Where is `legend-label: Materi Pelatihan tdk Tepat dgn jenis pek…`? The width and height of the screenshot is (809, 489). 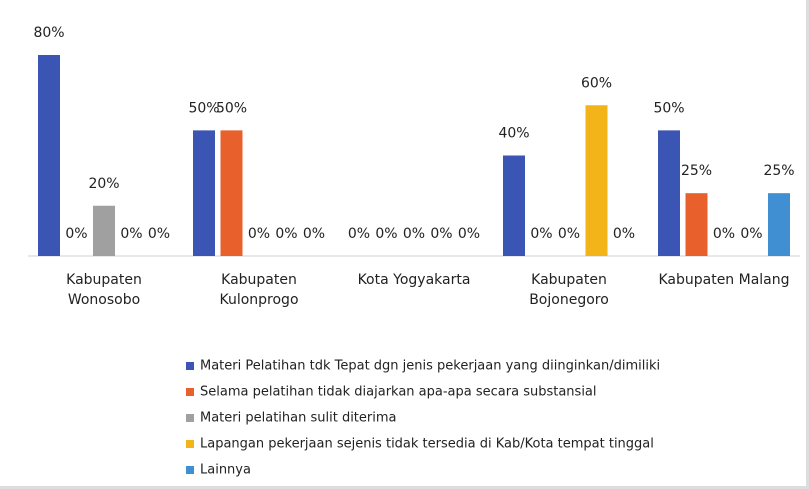
legend-label: Materi Pelatihan tdk Tepat dgn jenis pek… is located at coordinates (430, 366).